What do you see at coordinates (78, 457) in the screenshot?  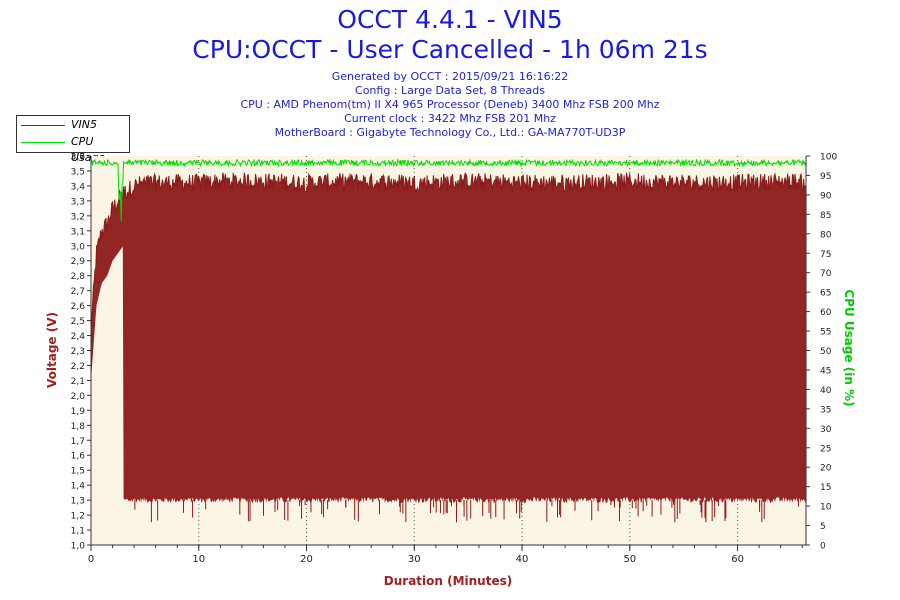 I see `y-tick-label-left: 1,6` at bounding box center [78, 457].